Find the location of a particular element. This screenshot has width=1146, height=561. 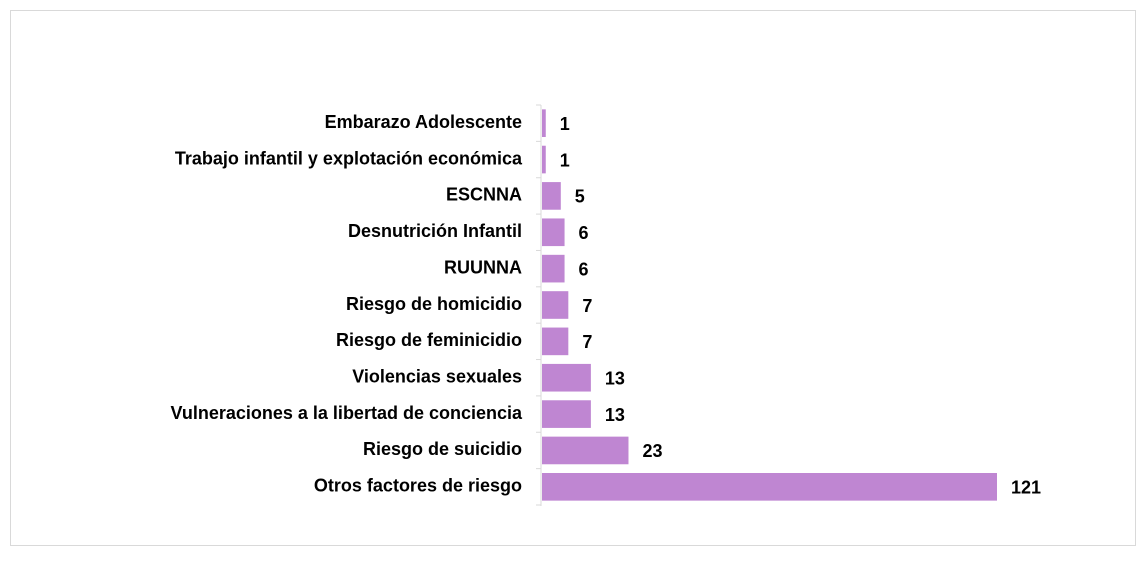

category-label: ESCNNA is located at coordinates (484, 195).